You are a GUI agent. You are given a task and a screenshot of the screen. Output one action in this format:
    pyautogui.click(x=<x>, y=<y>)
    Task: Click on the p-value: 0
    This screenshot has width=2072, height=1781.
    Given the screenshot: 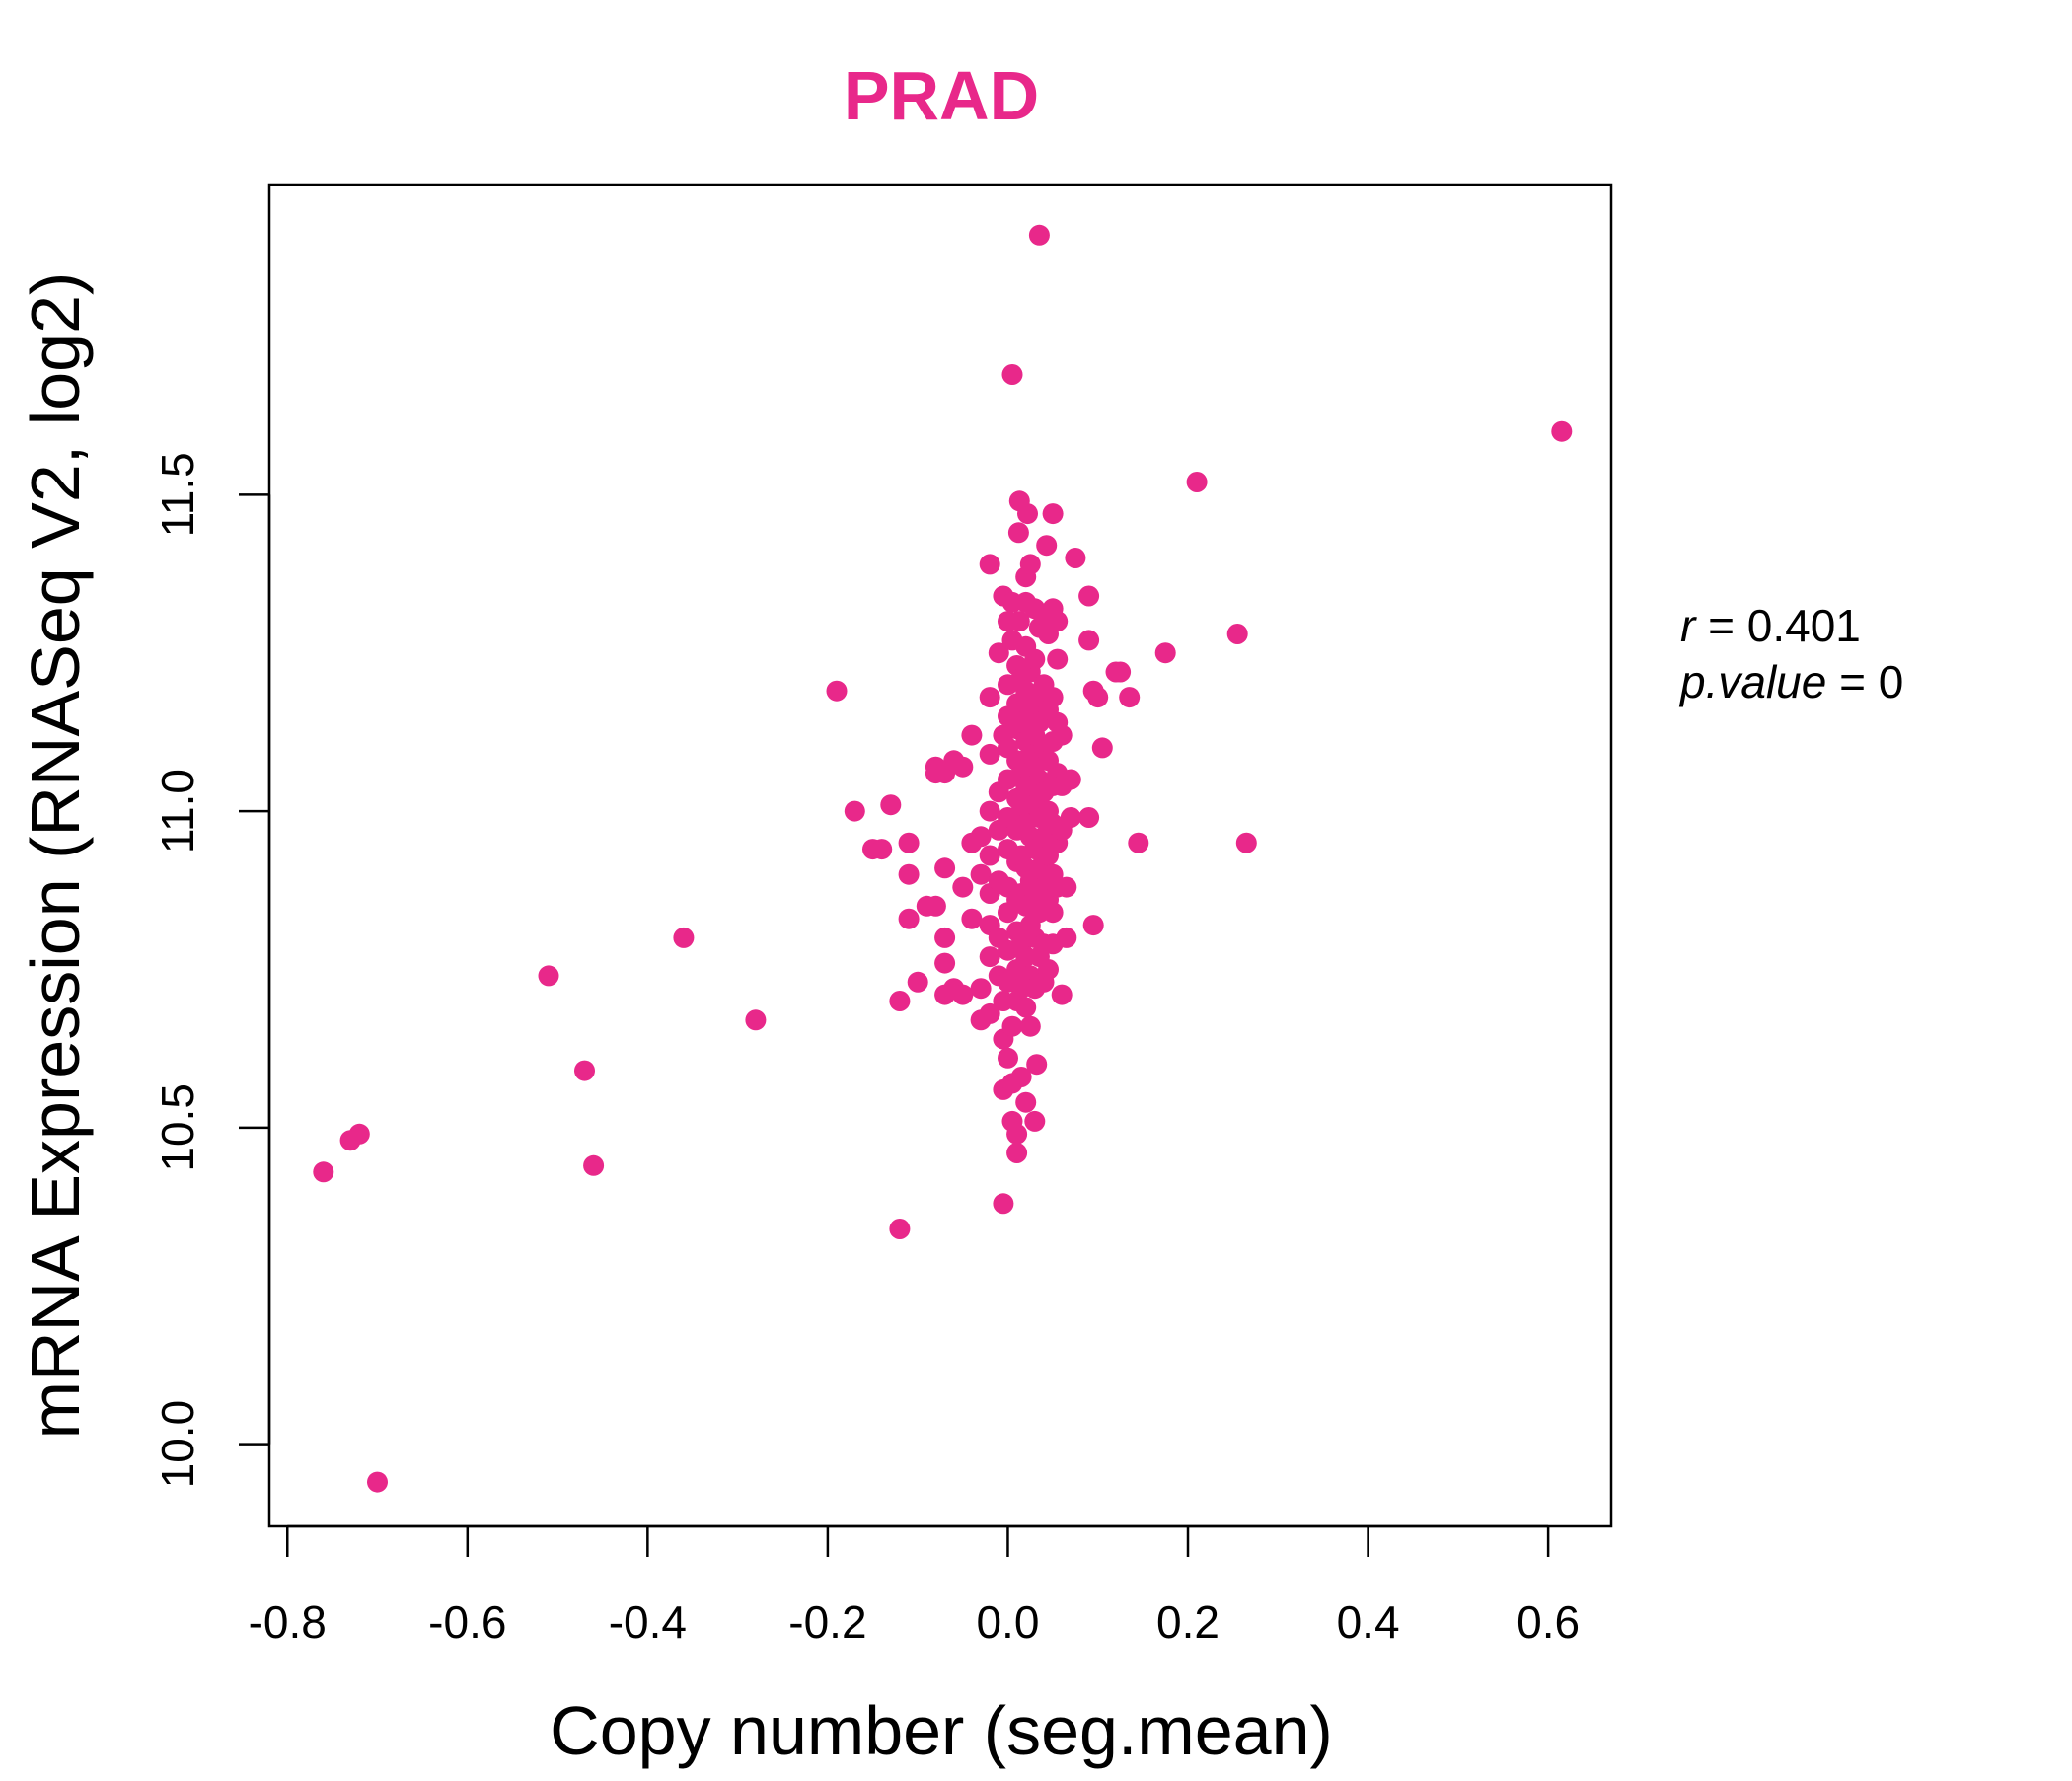 What is the action you would take?
    pyautogui.click(x=1892, y=681)
    